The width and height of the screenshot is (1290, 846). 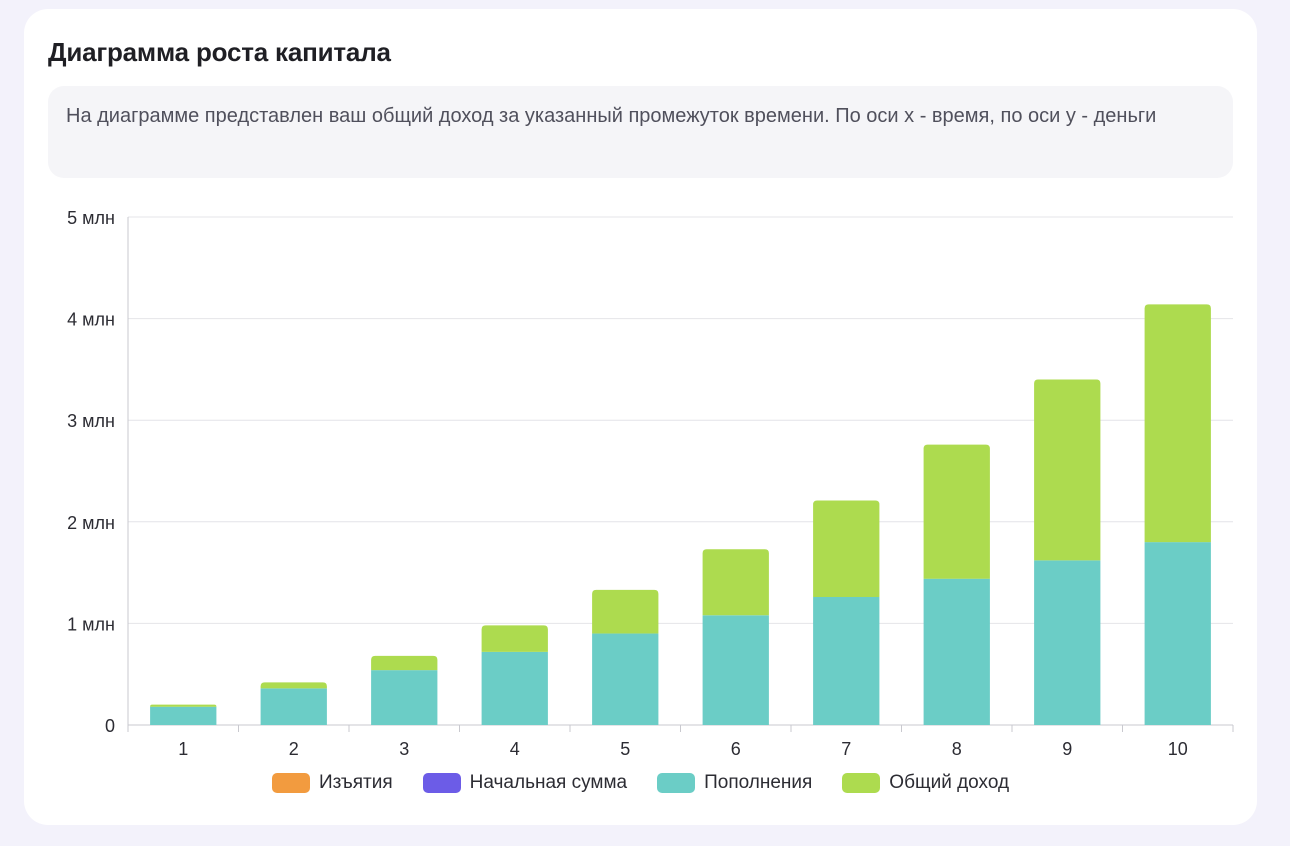 What do you see at coordinates (1067, 749) in the screenshot?
I see `x-tick-label: 9` at bounding box center [1067, 749].